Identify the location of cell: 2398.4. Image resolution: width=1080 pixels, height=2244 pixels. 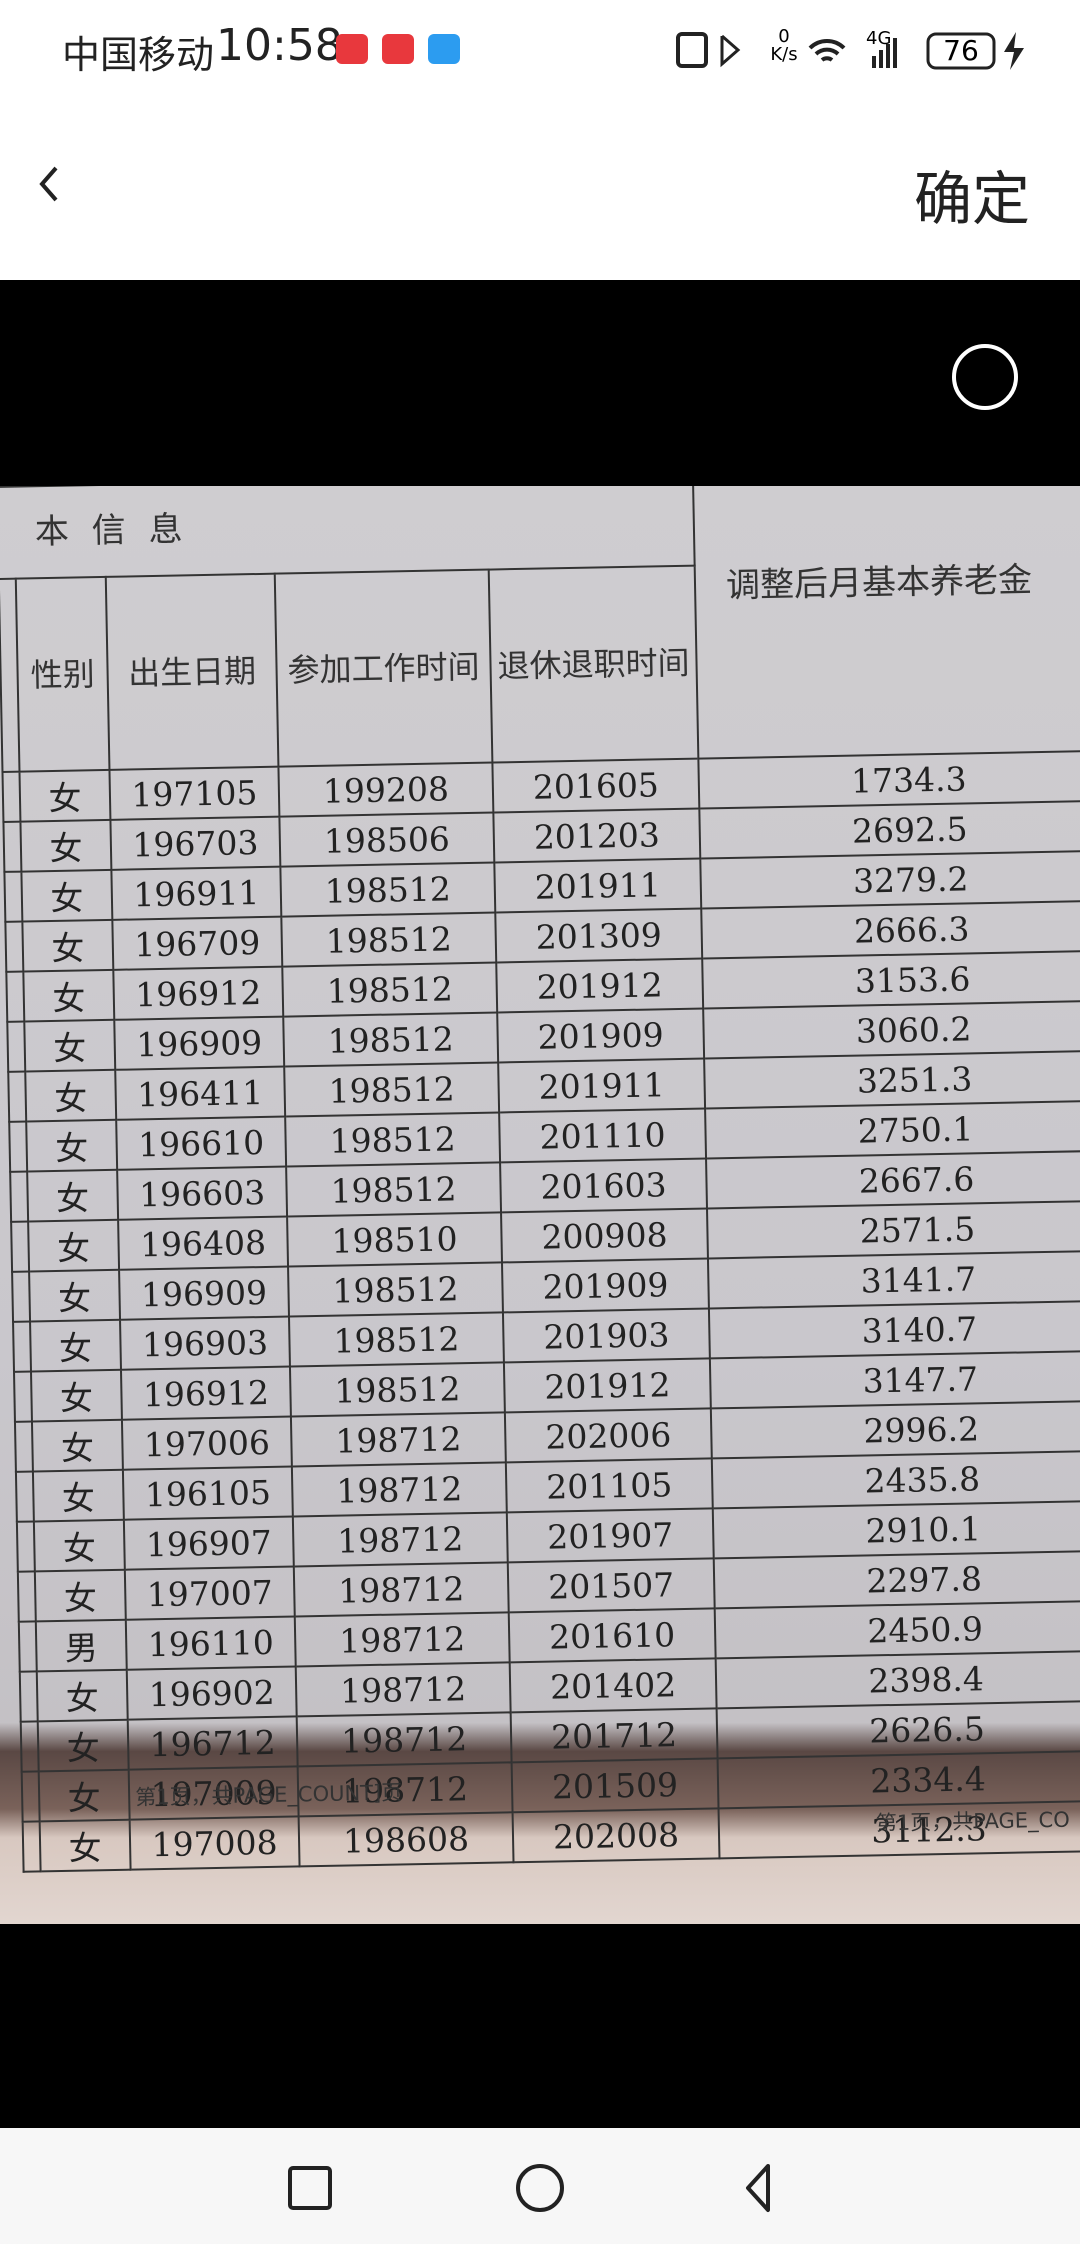
(897, 1679).